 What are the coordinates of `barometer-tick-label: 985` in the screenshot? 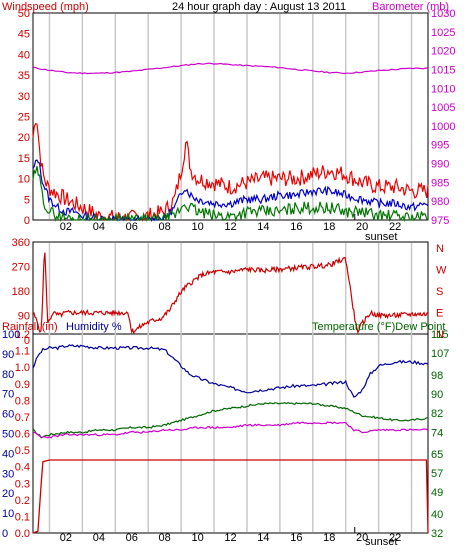 It's located at (440, 183).